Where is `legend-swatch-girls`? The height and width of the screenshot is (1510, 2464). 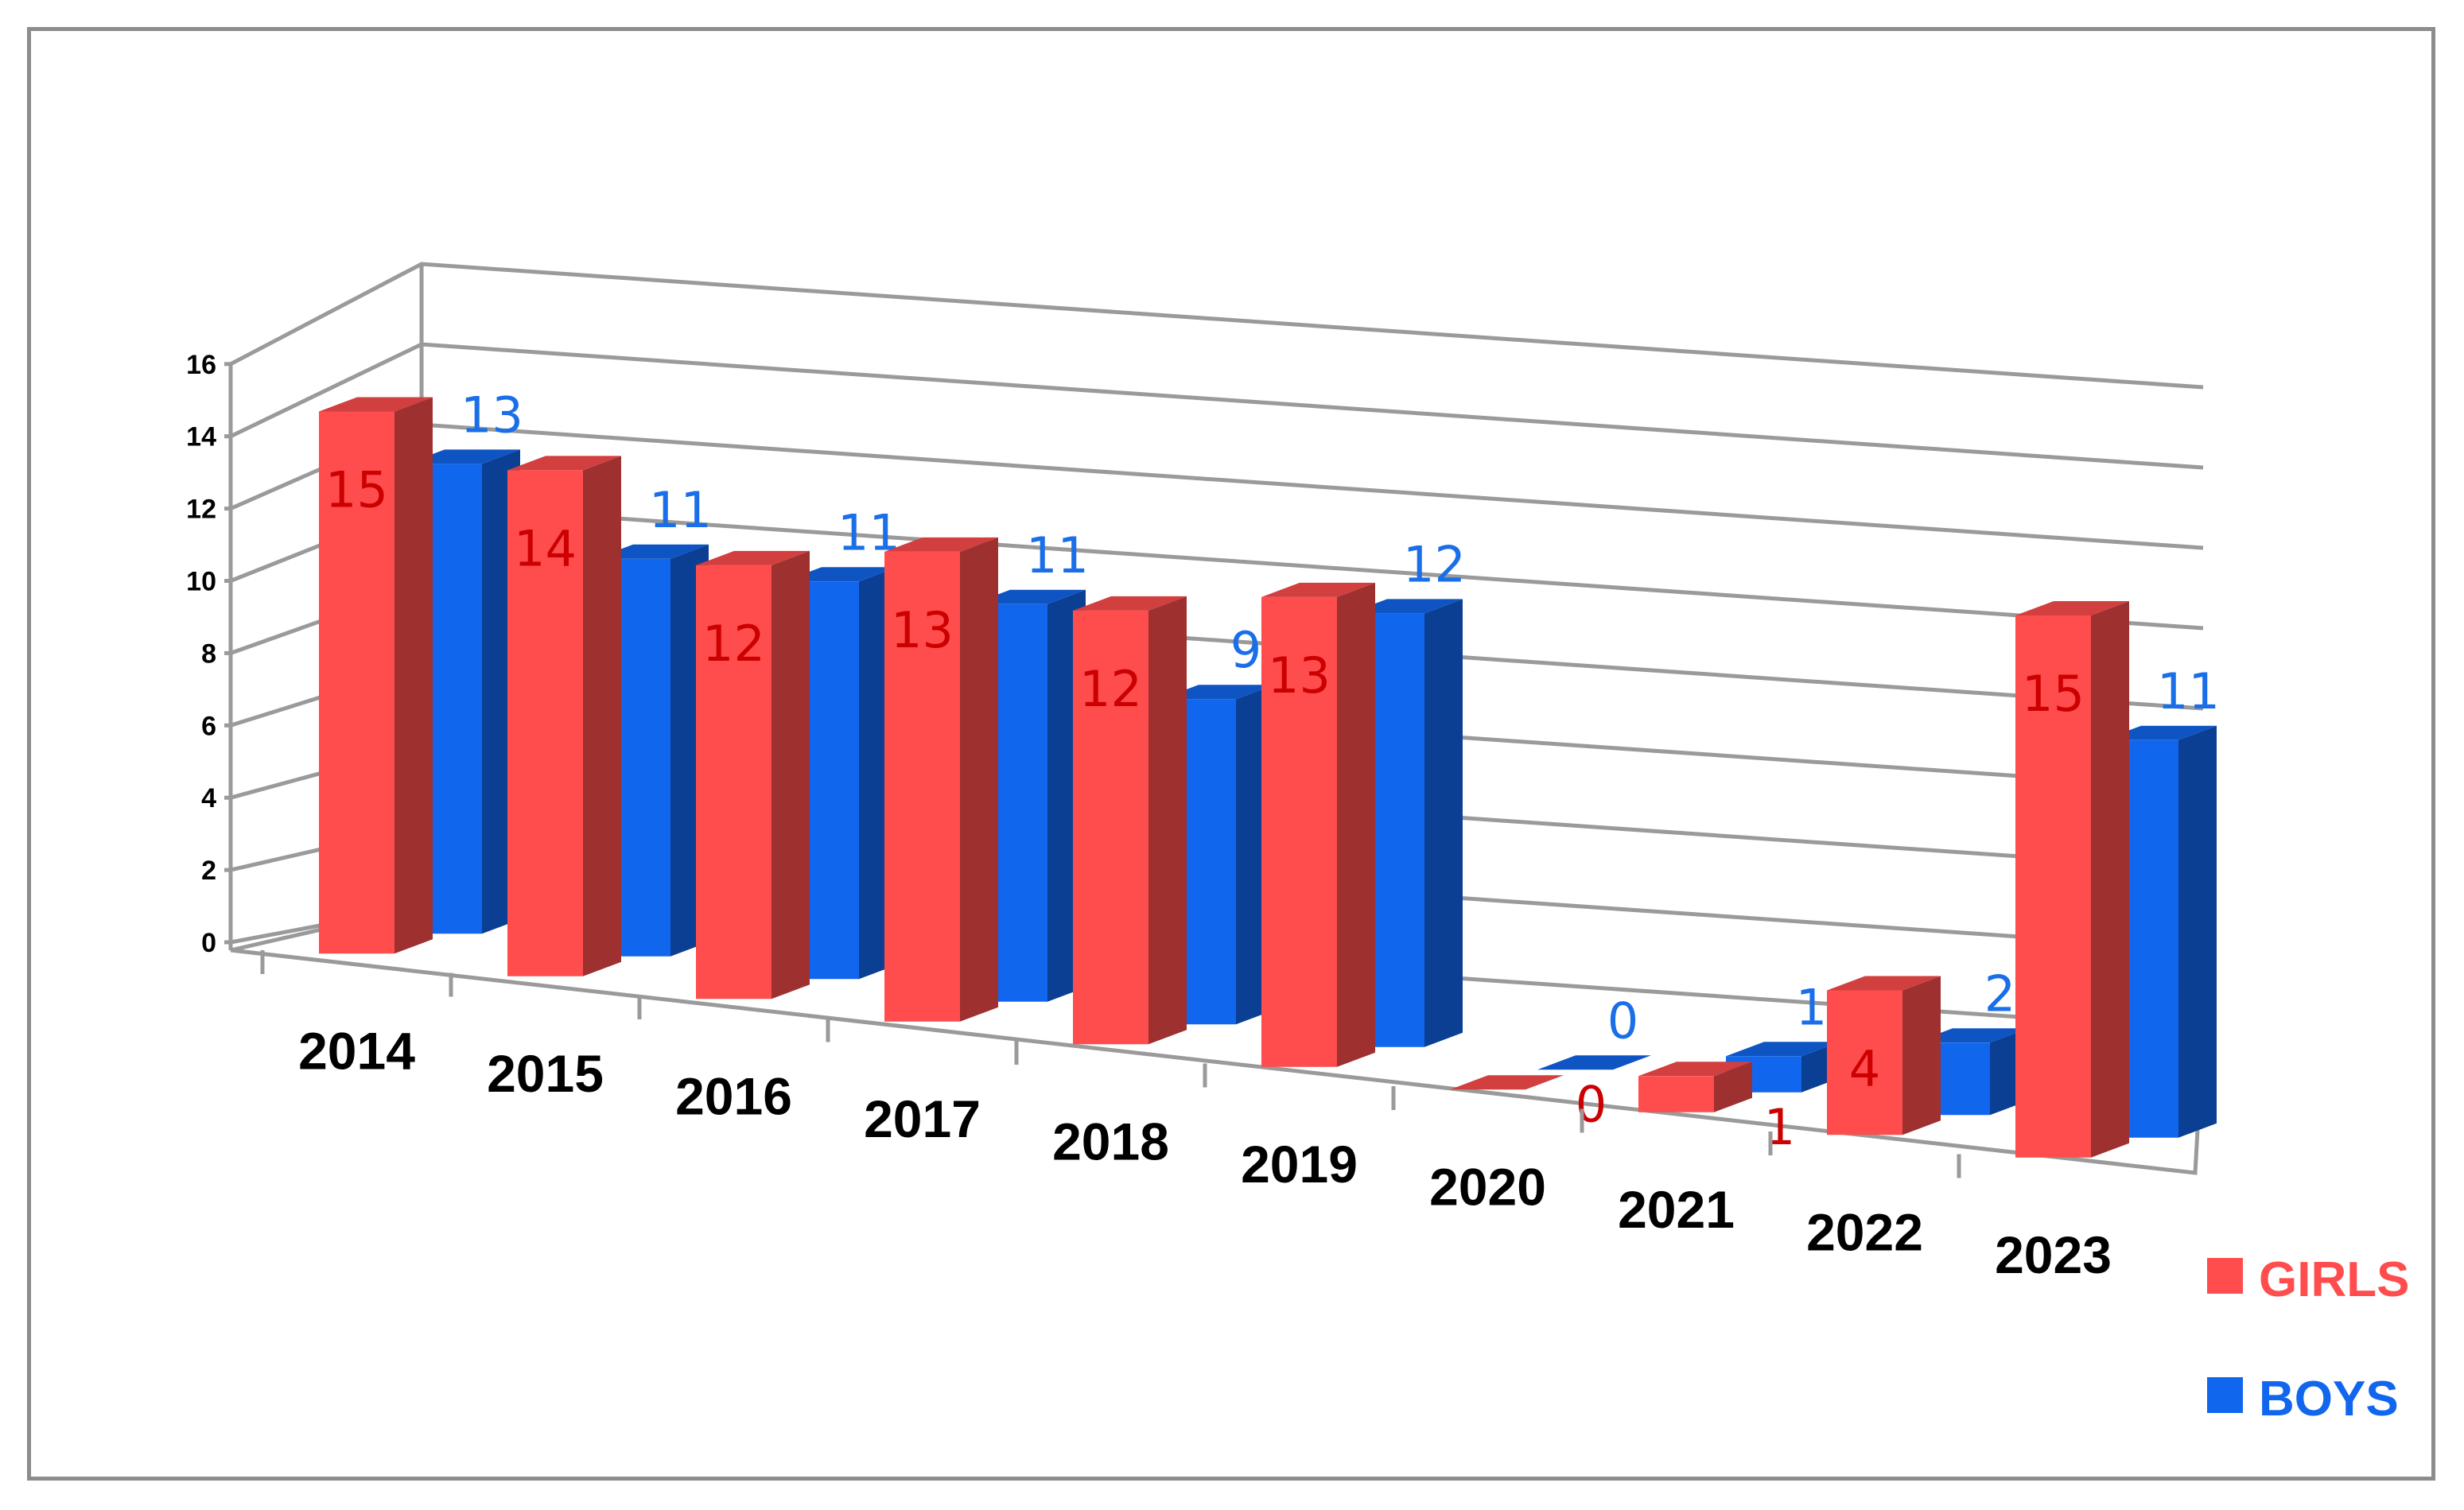
legend-swatch-girls is located at coordinates (2225, 1276).